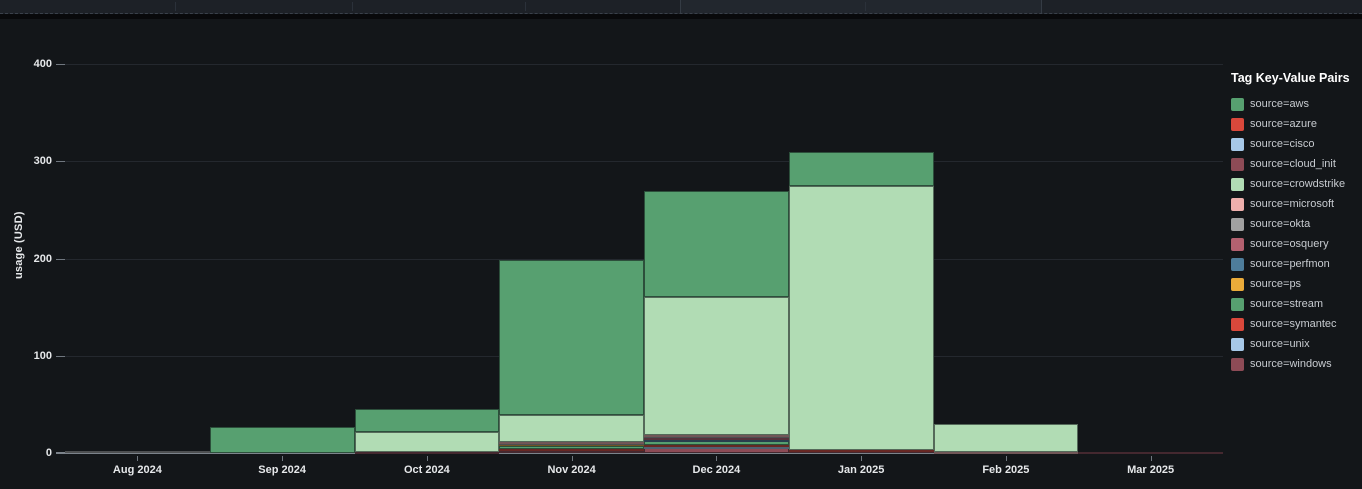  What do you see at coordinates (1296, 244) in the screenshot?
I see `legend-item-osquery: source=osquery` at bounding box center [1296, 244].